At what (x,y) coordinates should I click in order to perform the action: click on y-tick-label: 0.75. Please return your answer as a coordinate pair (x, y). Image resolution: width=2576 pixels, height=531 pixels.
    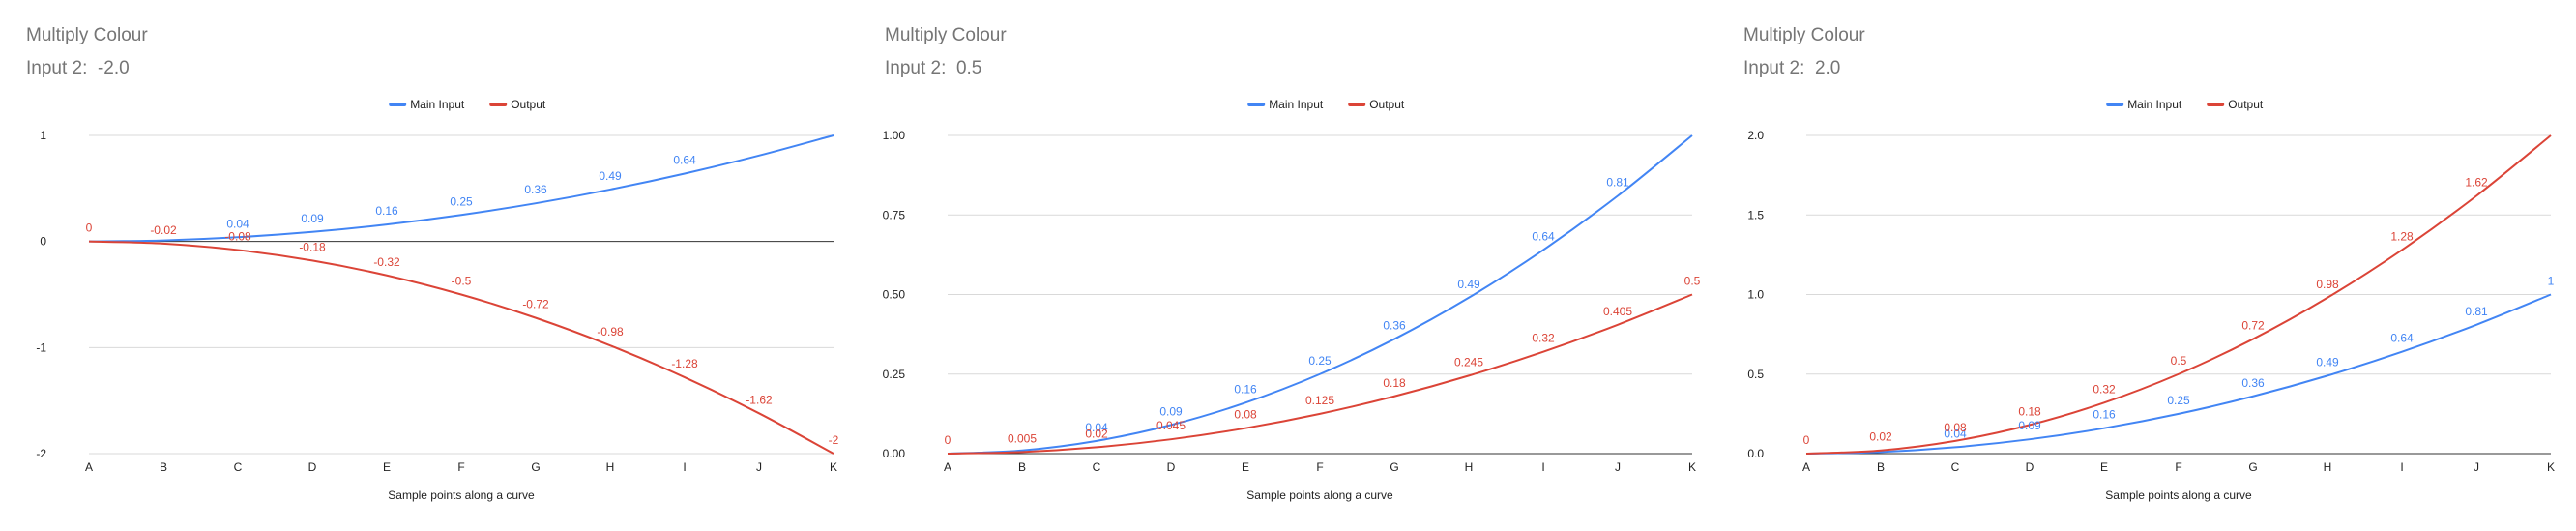
    Looking at the image, I should click on (894, 214).